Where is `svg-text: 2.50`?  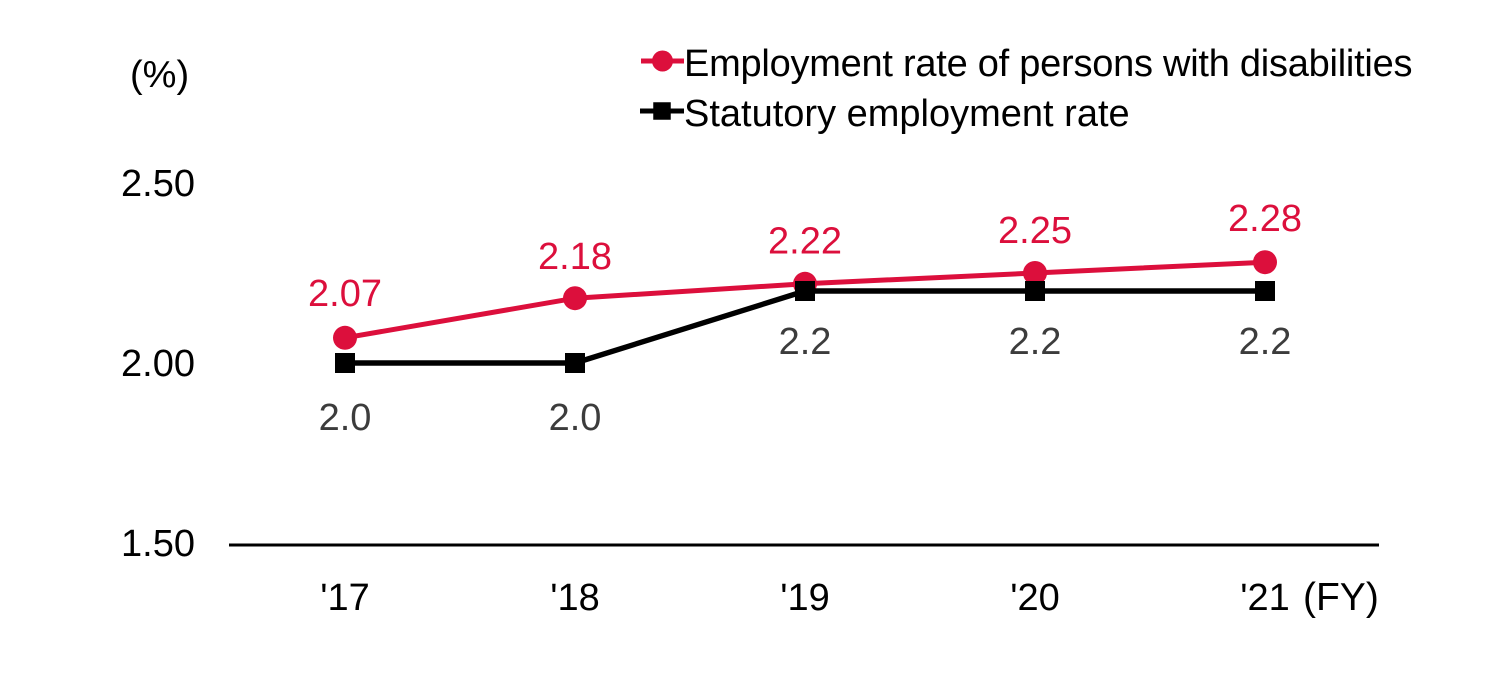 svg-text: 2.50 is located at coordinates (158, 184).